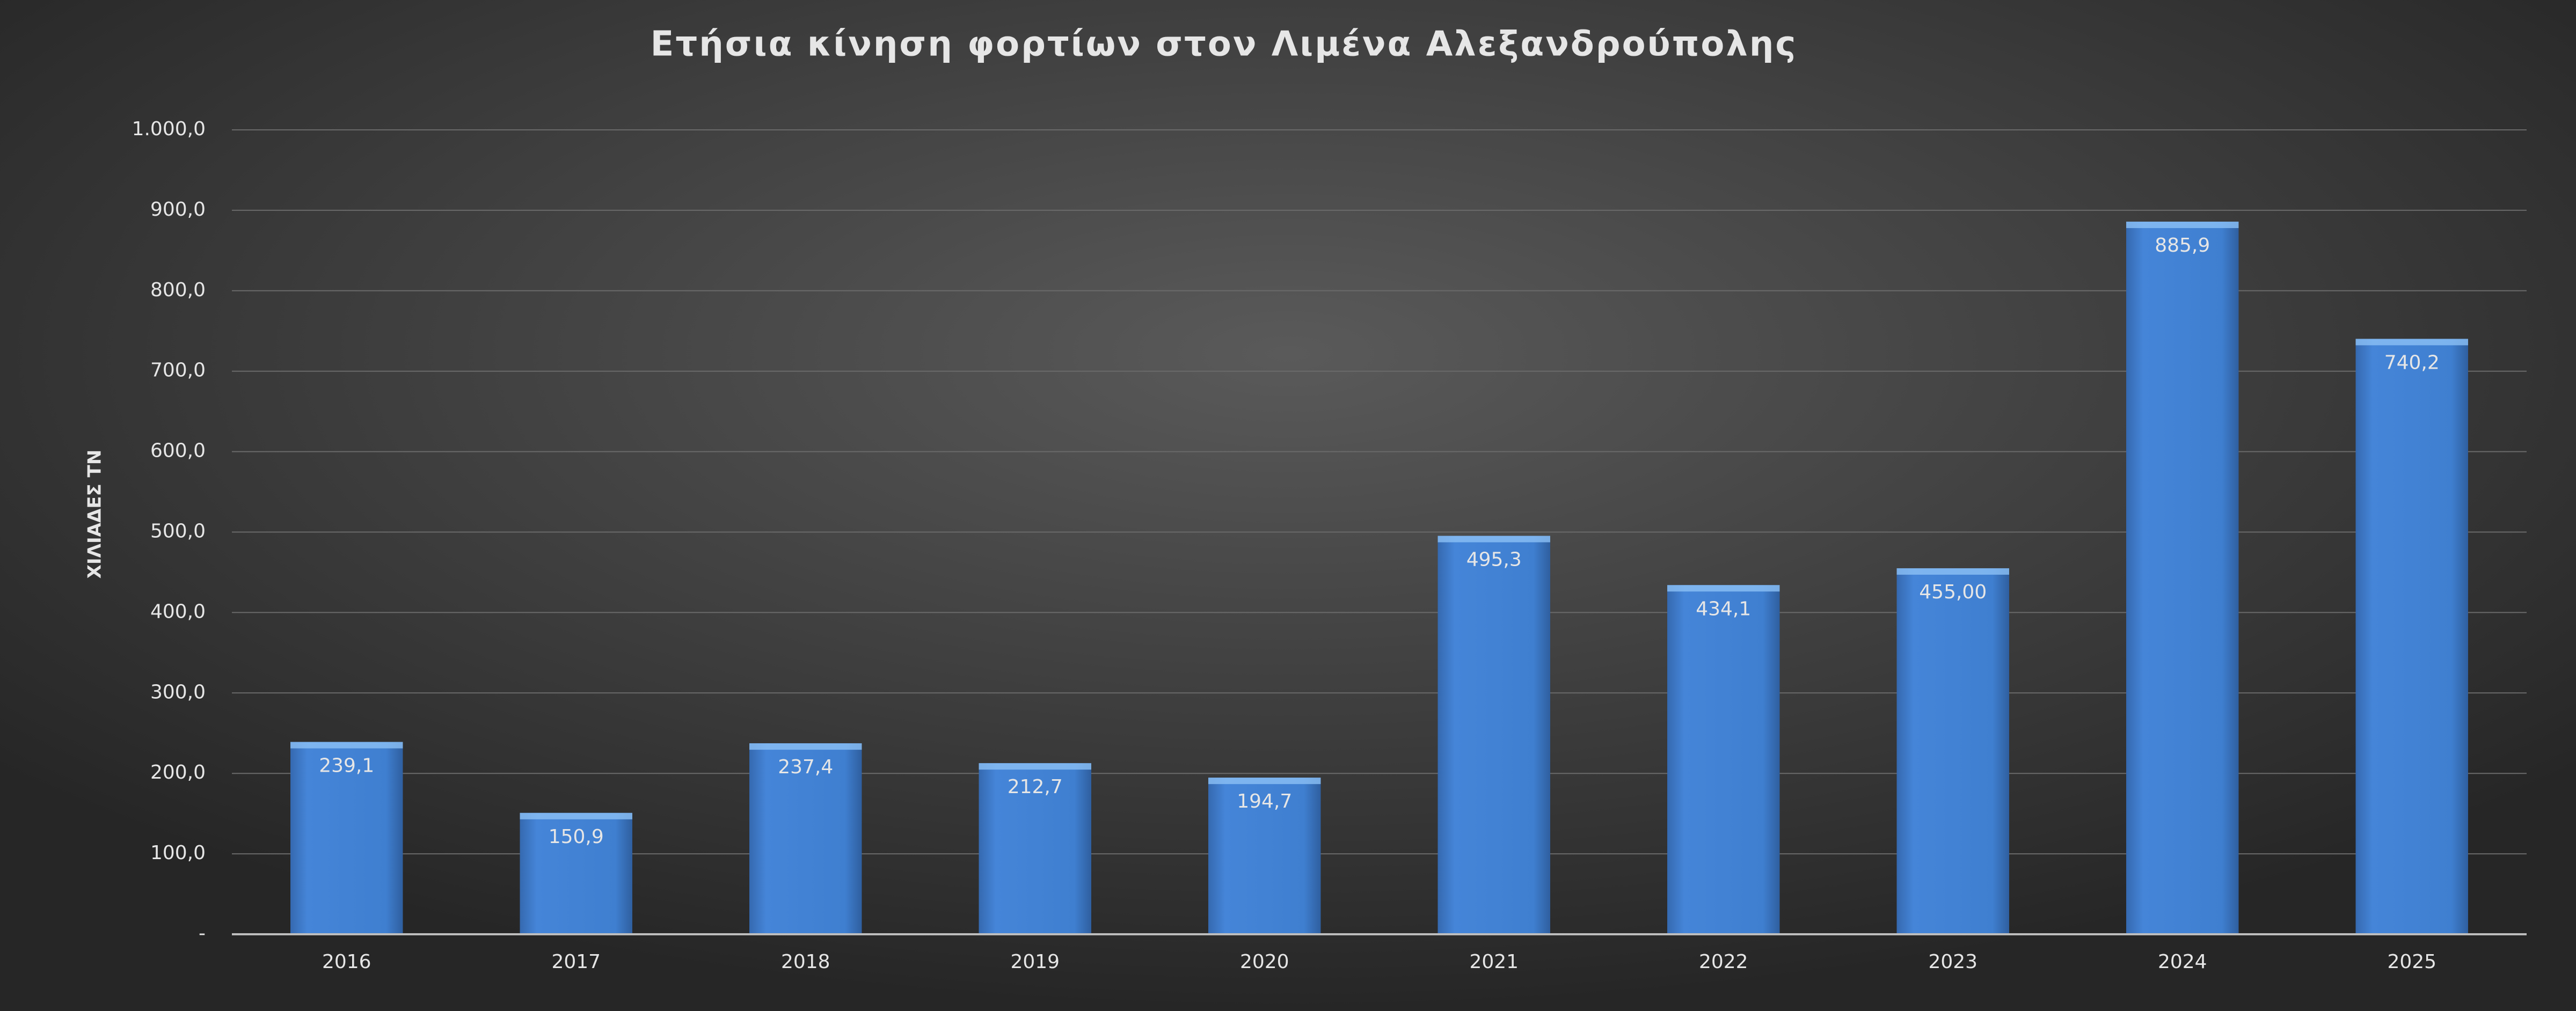 This screenshot has width=2576, height=1011. What do you see at coordinates (346, 962) in the screenshot?
I see `x-tick-label: 2016` at bounding box center [346, 962].